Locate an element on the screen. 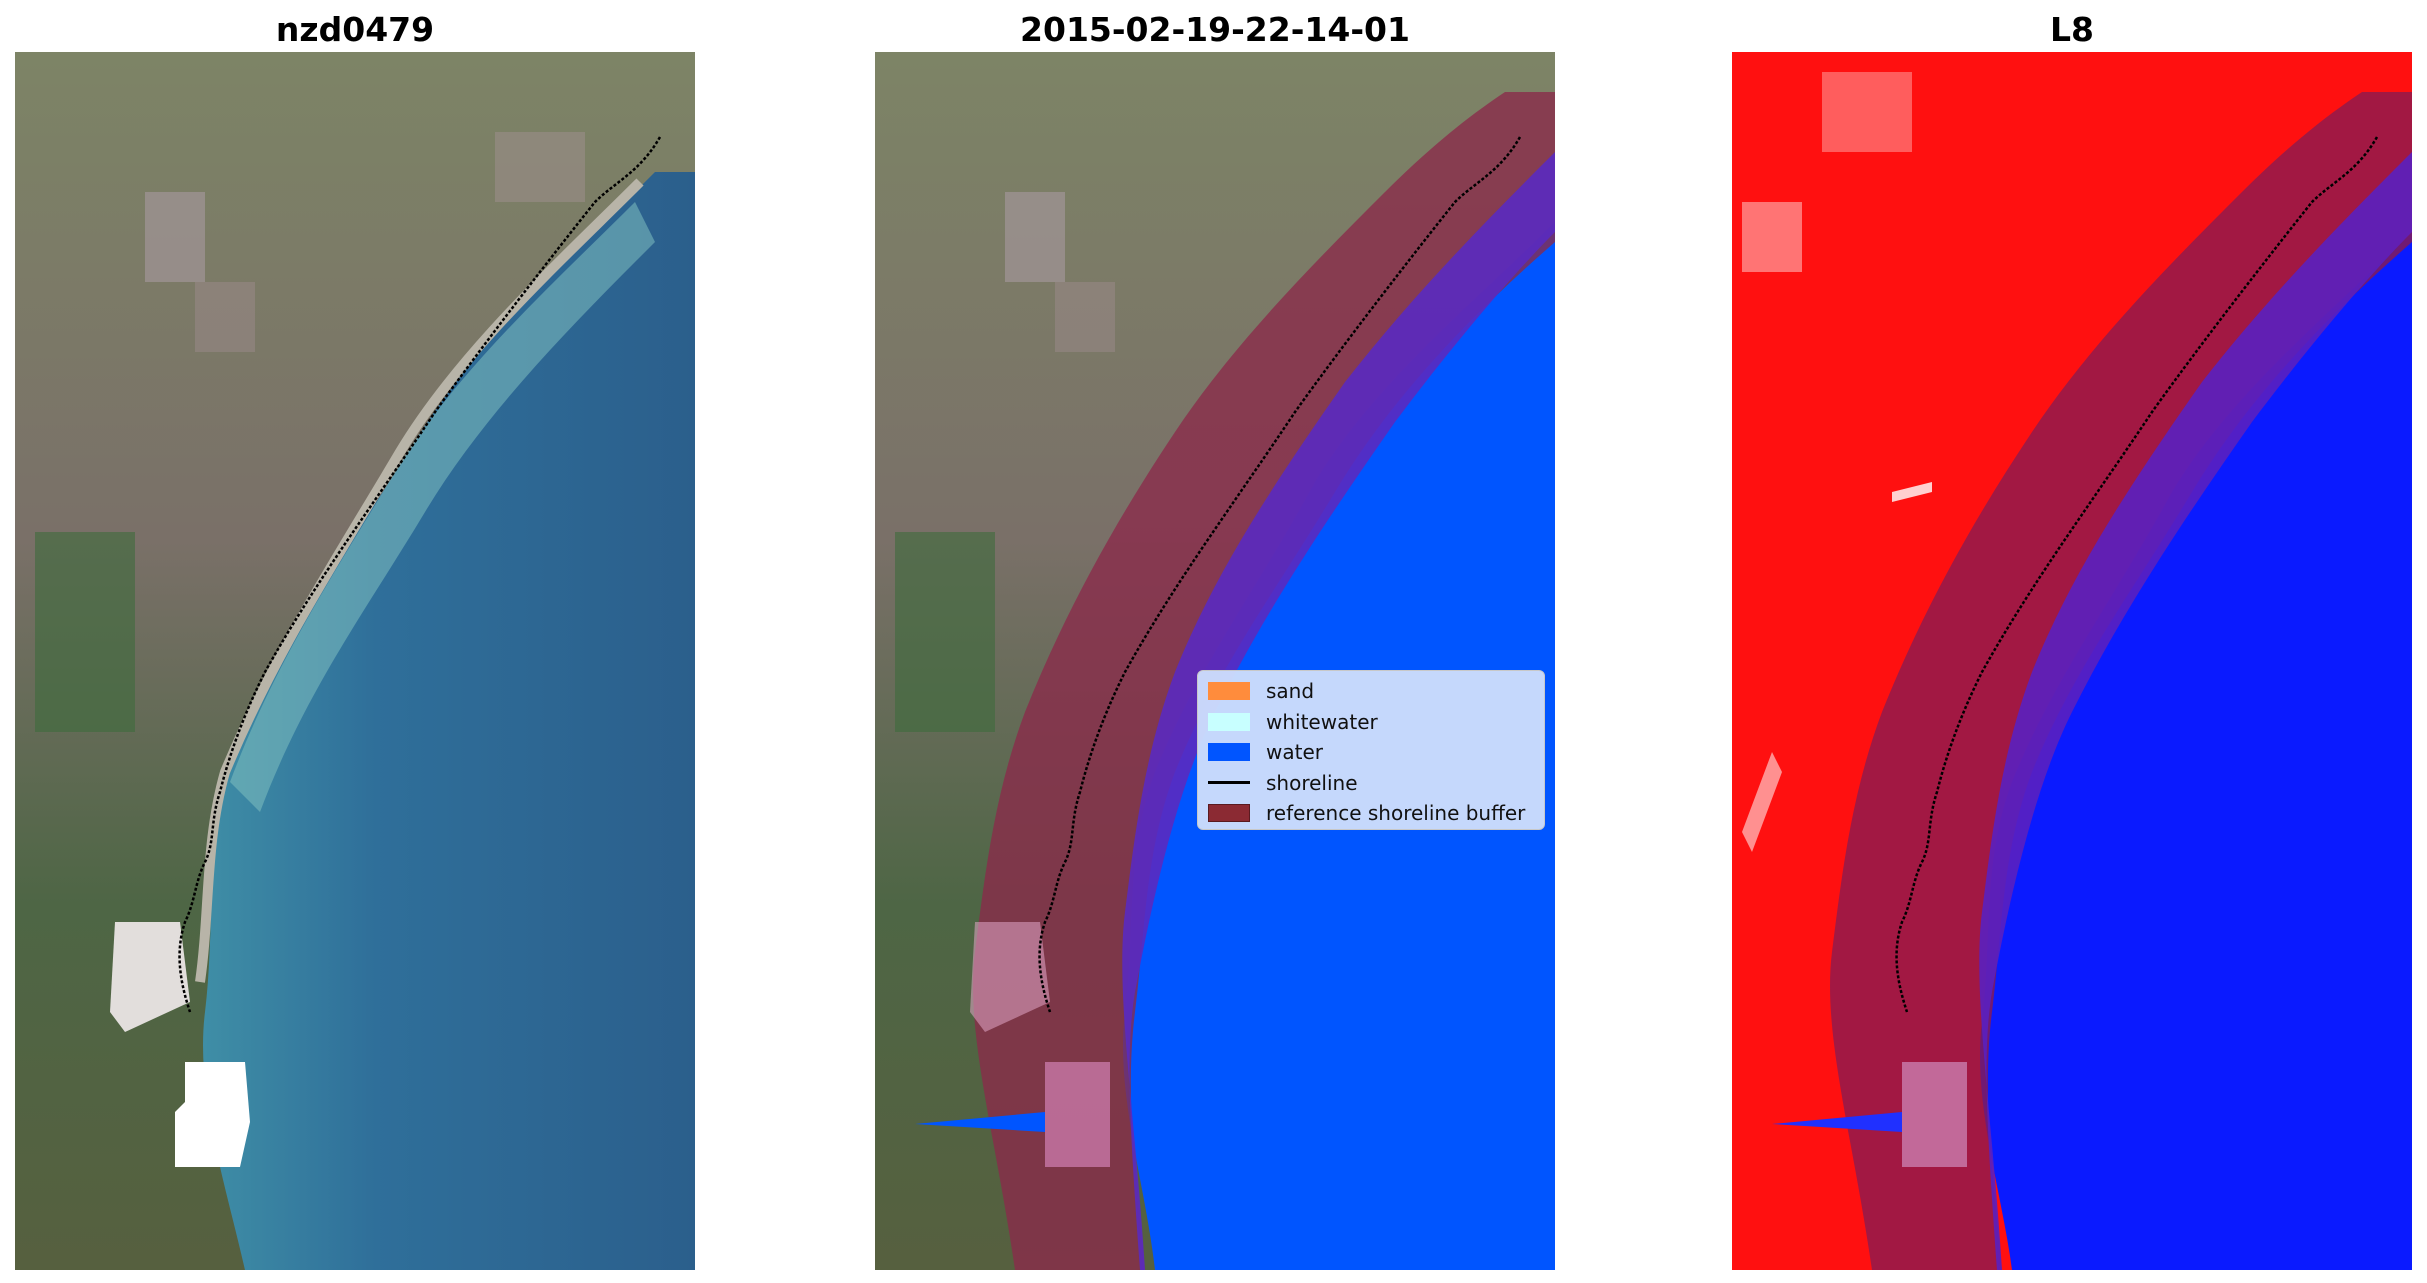 This screenshot has height=1283, width=2427. quarry-patch is located at coordinates (1010, 977).